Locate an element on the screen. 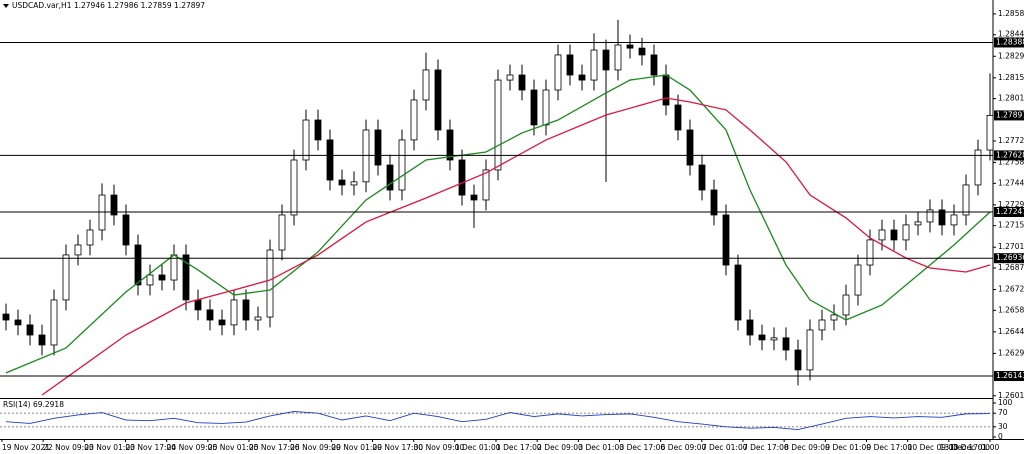 Image resolution: width=1024 pixels, height=454 pixels. y-tick-label: 1.26870 is located at coordinates (1011, 267).